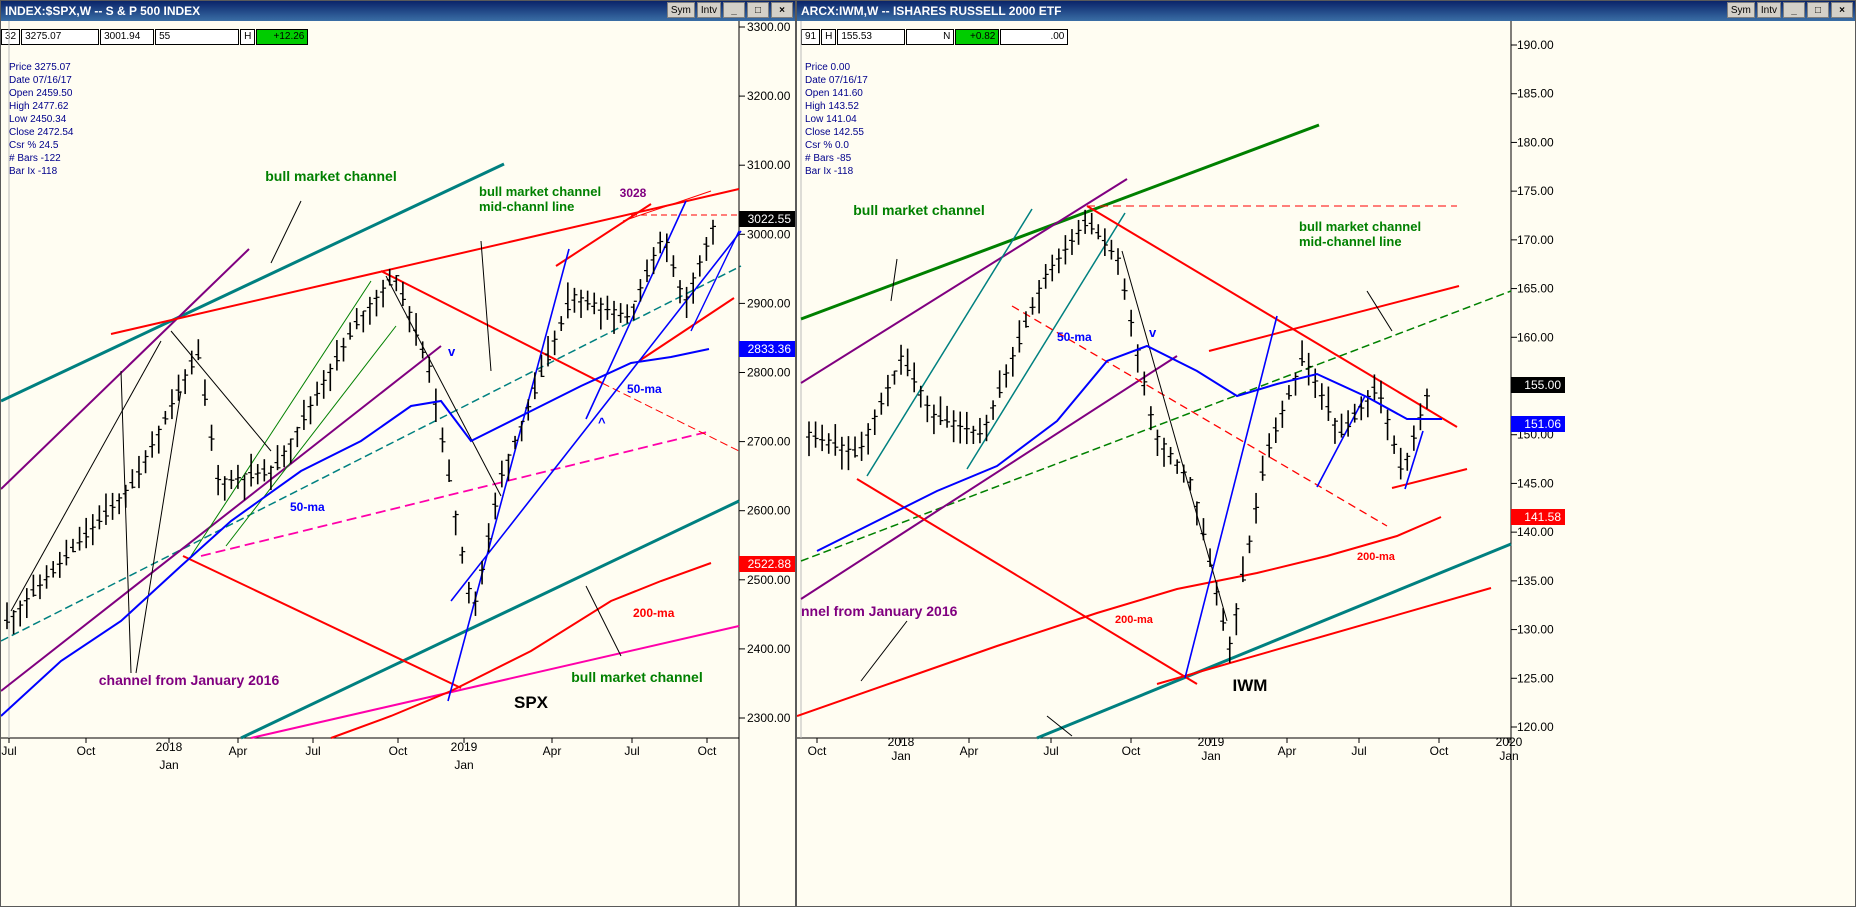 The width and height of the screenshot is (1856, 907). What do you see at coordinates (1360, 226) in the screenshot?
I see `iwm-label-midchannel-1: bull market channel` at bounding box center [1360, 226].